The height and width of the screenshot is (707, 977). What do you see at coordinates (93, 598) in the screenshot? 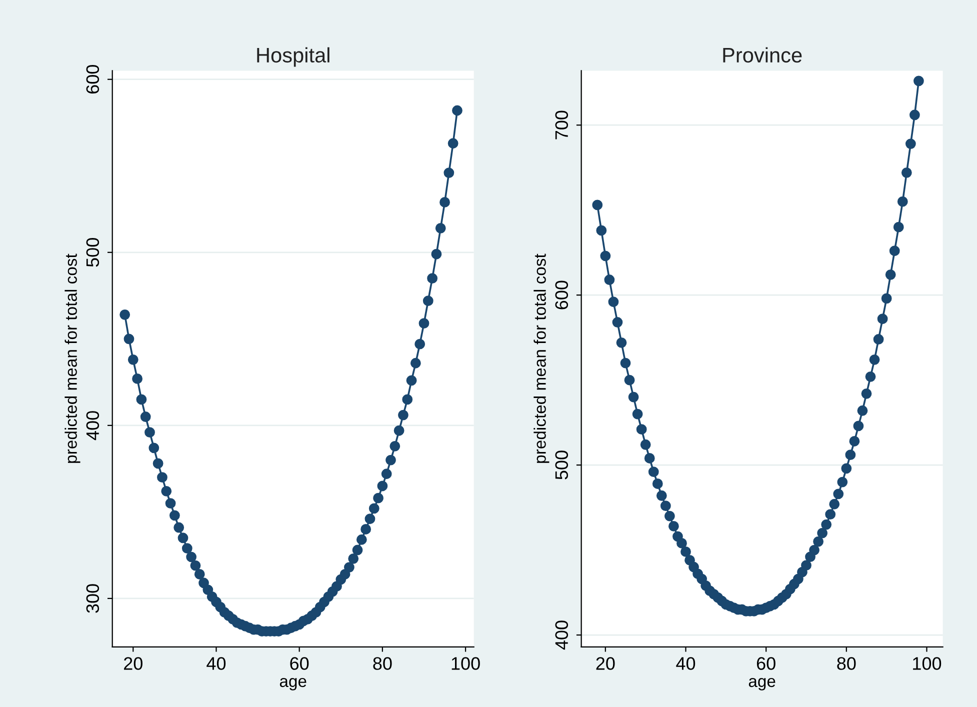
I see `y-tick-label: 300` at bounding box center [93, 598].